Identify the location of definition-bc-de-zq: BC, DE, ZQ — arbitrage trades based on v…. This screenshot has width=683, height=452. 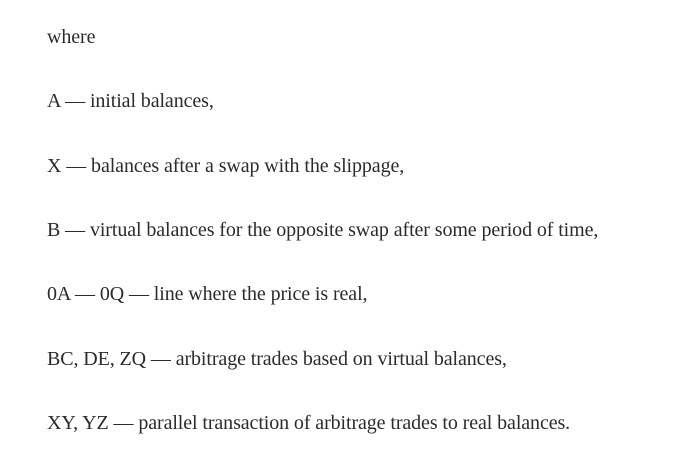
(277, 359).